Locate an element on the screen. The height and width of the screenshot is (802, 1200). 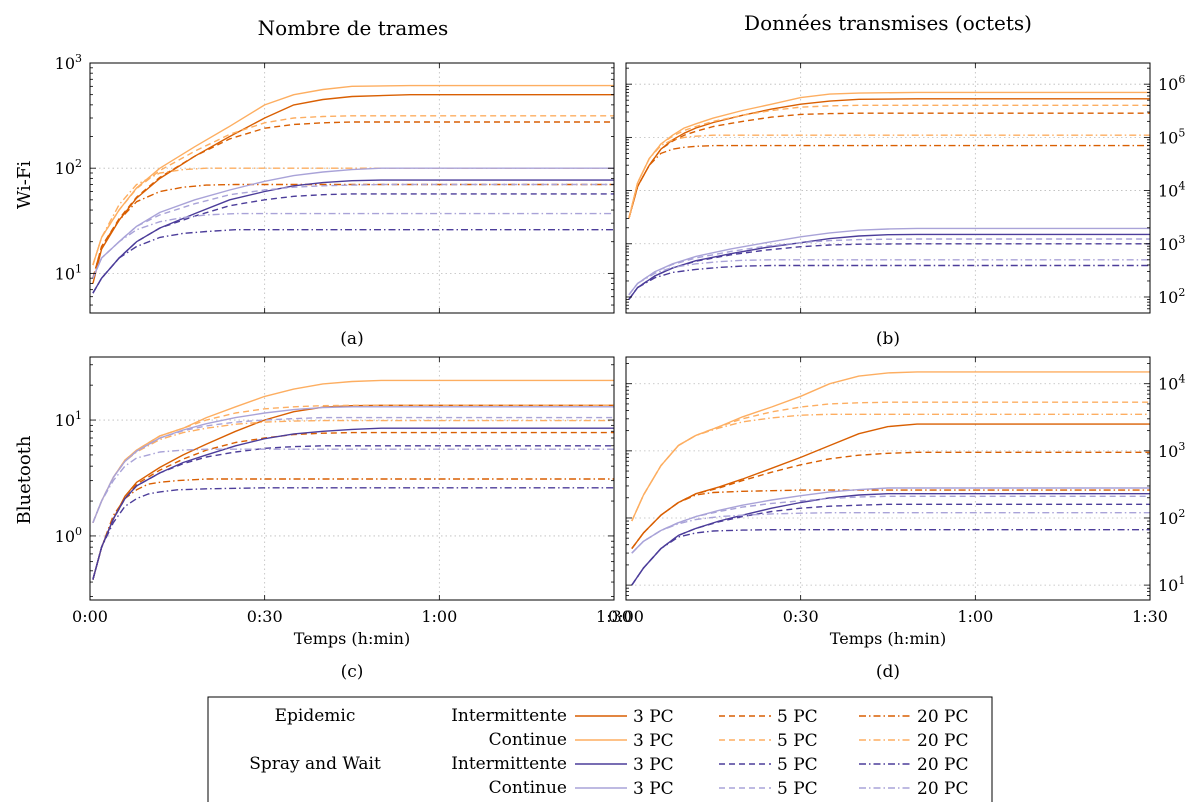
legend-mode-2: Continue is located at coordinates (528, 740).